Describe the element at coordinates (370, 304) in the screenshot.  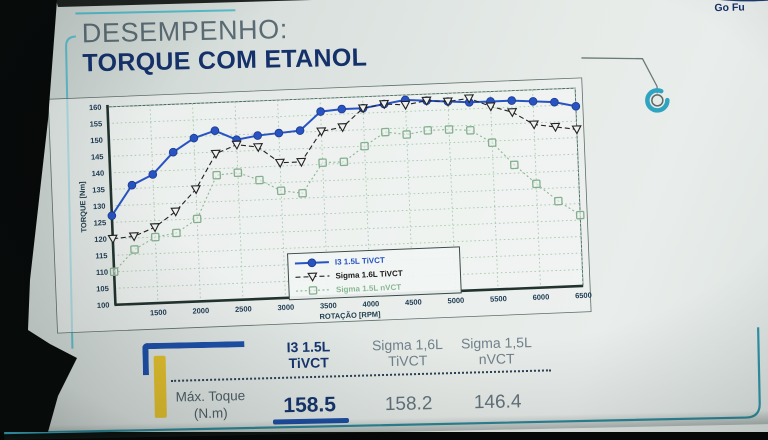
I see `svg-text: 4000` at that location.